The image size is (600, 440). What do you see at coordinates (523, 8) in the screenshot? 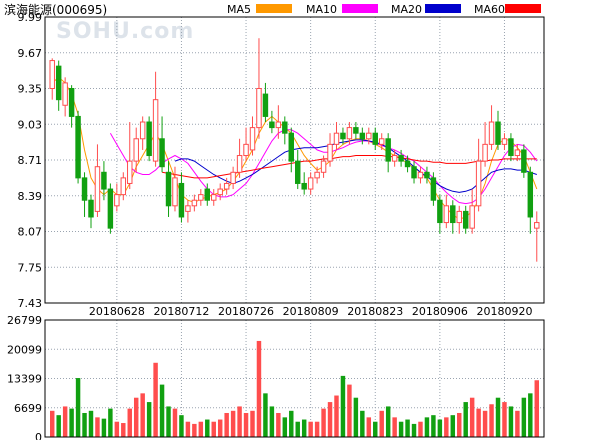
I see `legend-ma60-swatch` at bounding box center [523, 8].